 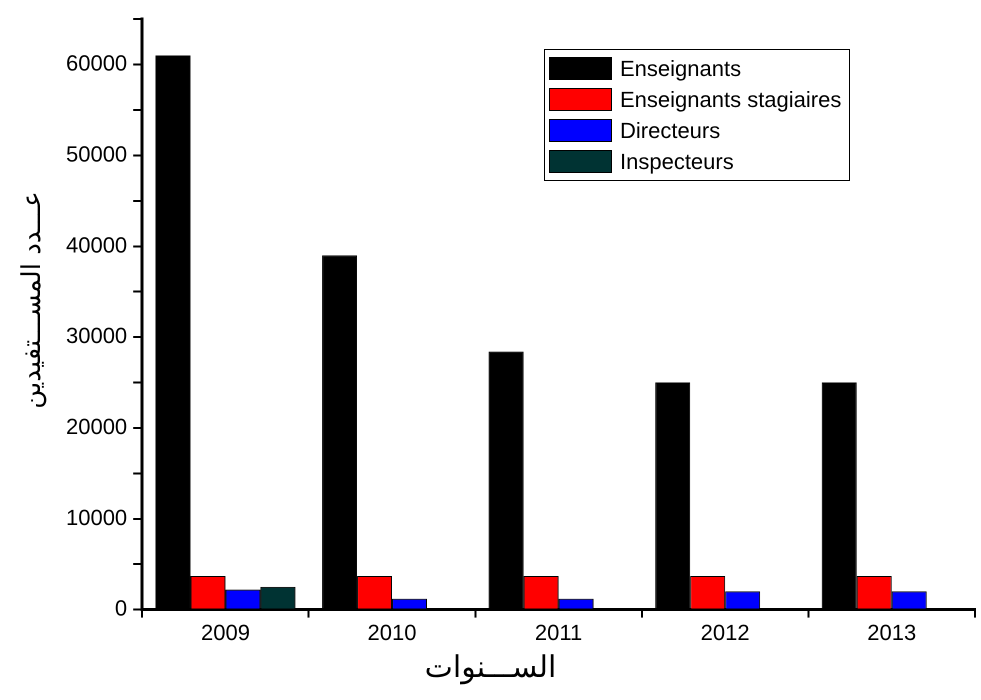 What do you see at coordinates (677, 162) in the screenshot?
I see `legend-label: Inspecteurs` at bounding box center [677, 162].